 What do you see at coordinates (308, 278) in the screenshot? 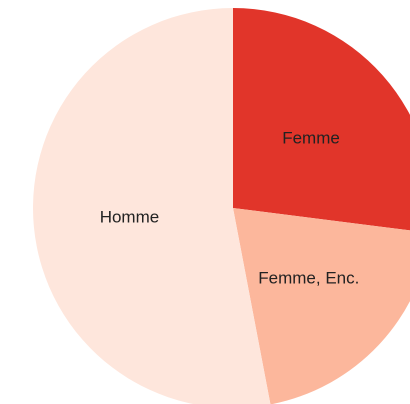
I see `slice-label: Femme, Enc.` at bounding box center [308, 278].